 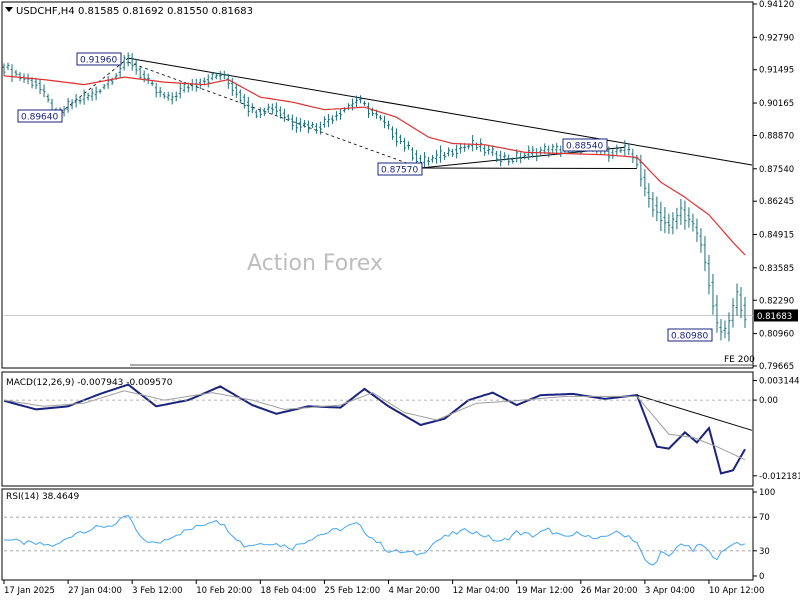 I want to click on rsi-axis-label: 100, so click(x=767, y=493).